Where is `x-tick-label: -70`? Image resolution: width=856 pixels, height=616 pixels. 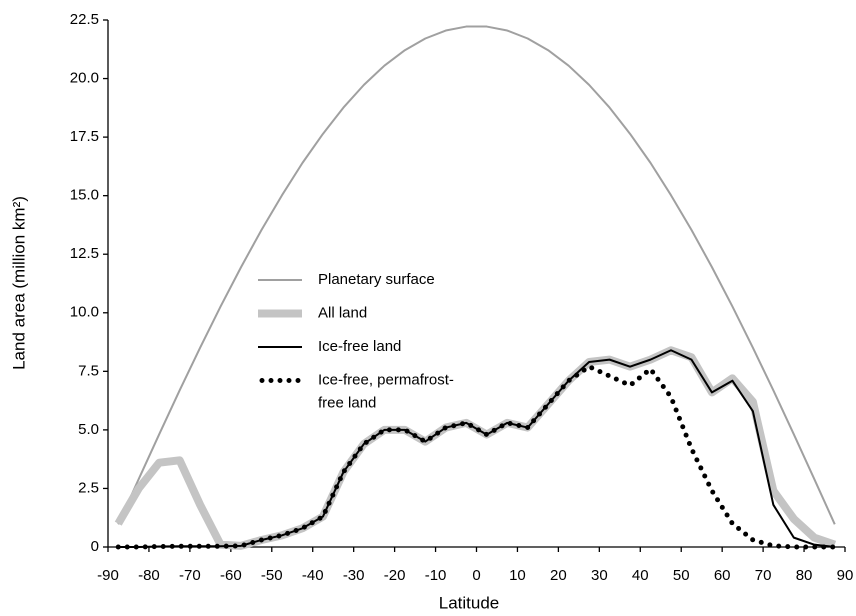 x-tick-label: -70 is located at coordinates (190, 575).